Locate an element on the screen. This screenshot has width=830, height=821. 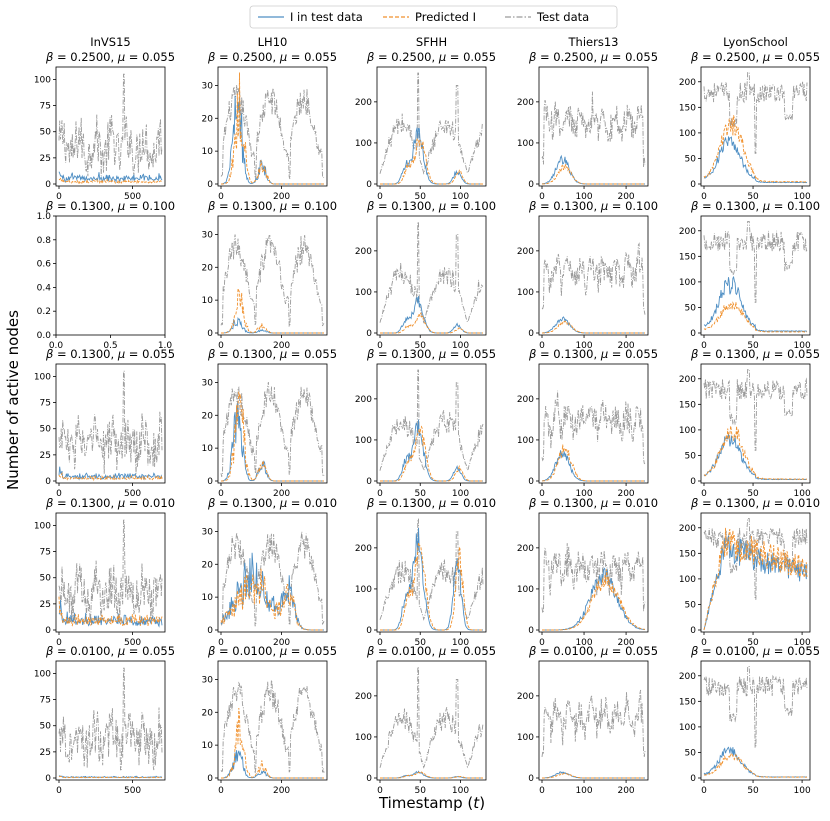
panel-lh10-row-4: β = 0.0100, μ = 0.055 0 10 20 30 0 200 is located at coordinates (269, 720).